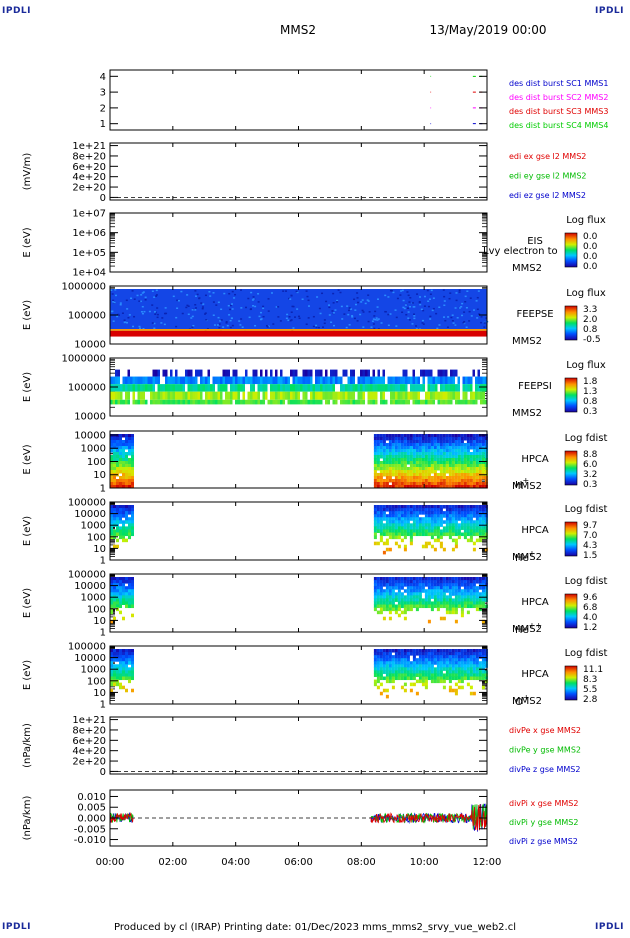  Describe the element at coordinates (543, 841) in the screenshot. I see `legend-entry: divPi z gse MMS2` at that location.